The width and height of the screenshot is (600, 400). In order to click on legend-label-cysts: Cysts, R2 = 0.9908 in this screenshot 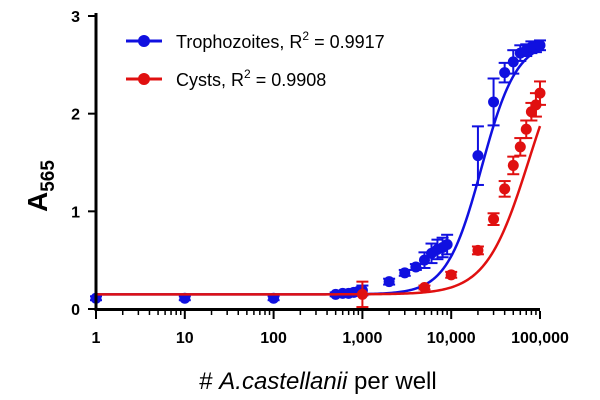, I will do `click(251, 78)`.